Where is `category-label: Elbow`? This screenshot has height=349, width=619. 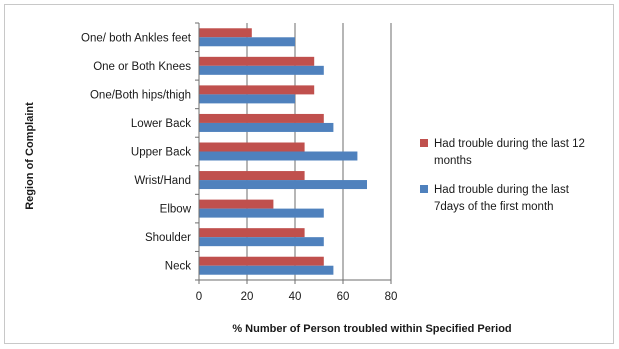 category-label: Elbow is located at coordinates (176, 210).